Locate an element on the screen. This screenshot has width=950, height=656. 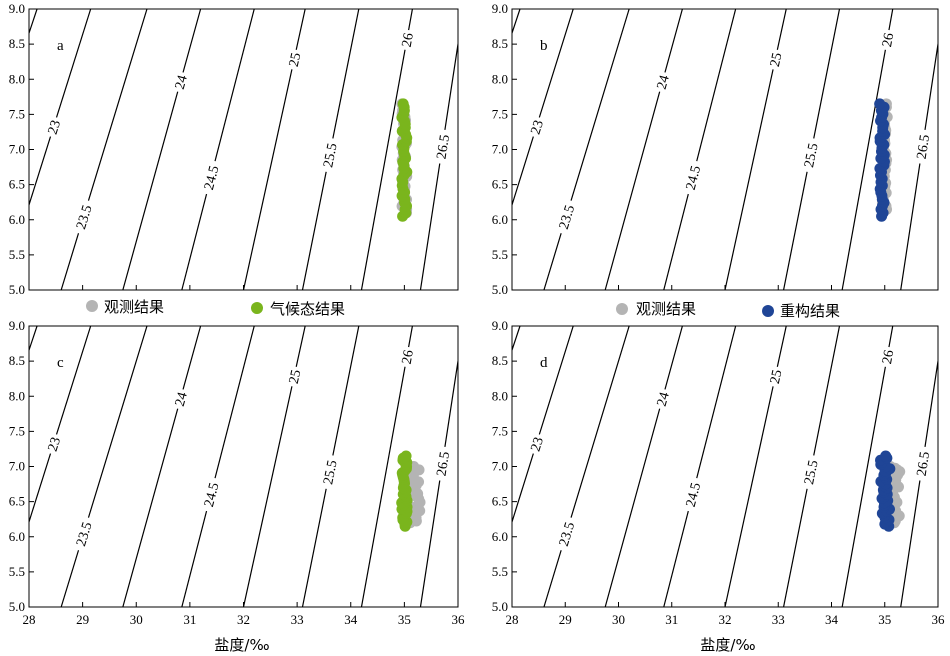
x-axis is located at coordinates (243, 287).